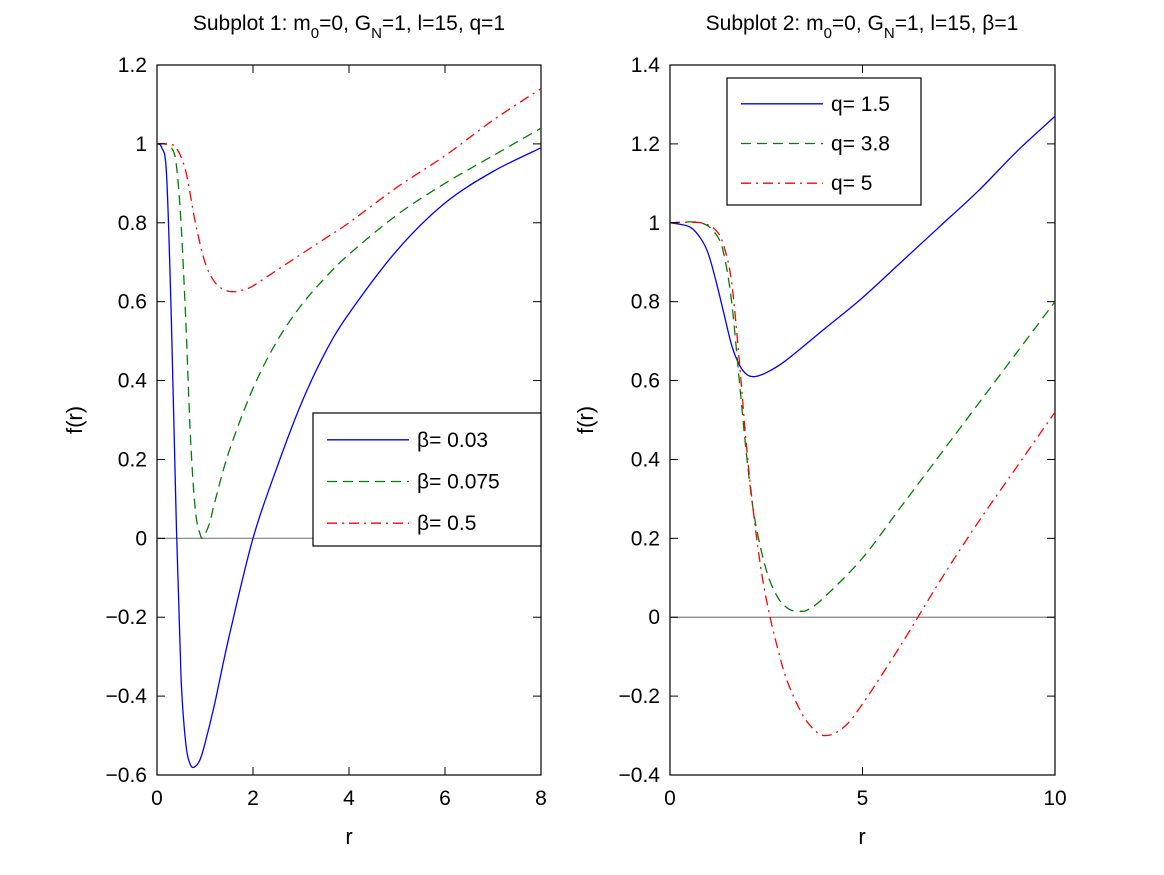 The width and height of the screenshot is (1164, 875). What do you see at coordinates (640, 775) in the screenshot?
I see `subplot-2-y-tick-label: −0.4` at bounding box center [640, 775].